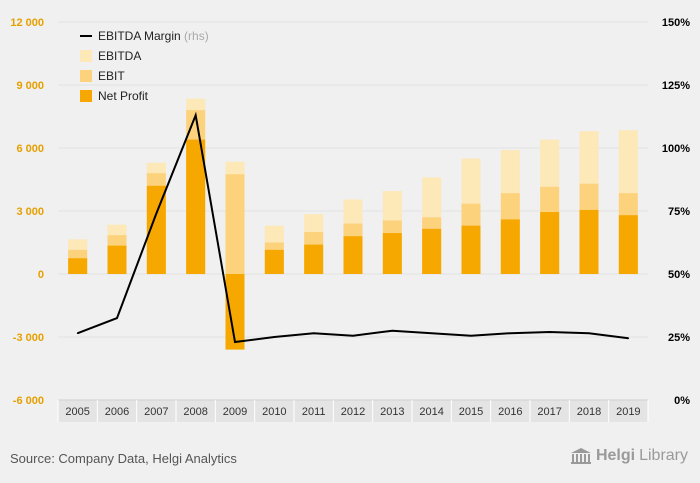  Describe the element at coordinates (153, 36) in the screenshot. I see `legend-label: EBITDA Margin (rhs)` at that location.